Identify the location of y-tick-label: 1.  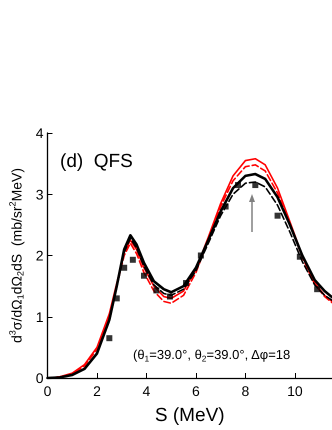
(40, 316).